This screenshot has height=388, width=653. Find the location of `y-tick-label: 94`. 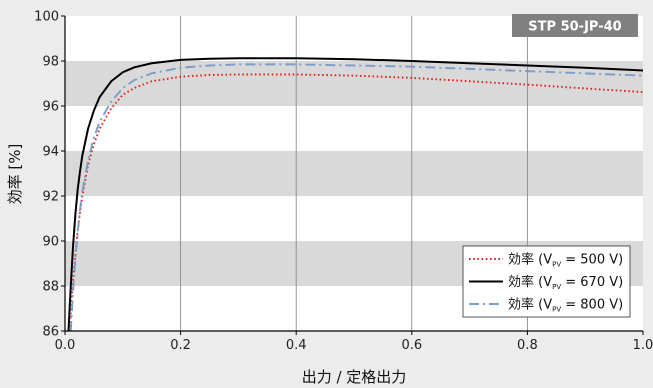

y-tick-label: 94 is located at coordinates (50, 152).